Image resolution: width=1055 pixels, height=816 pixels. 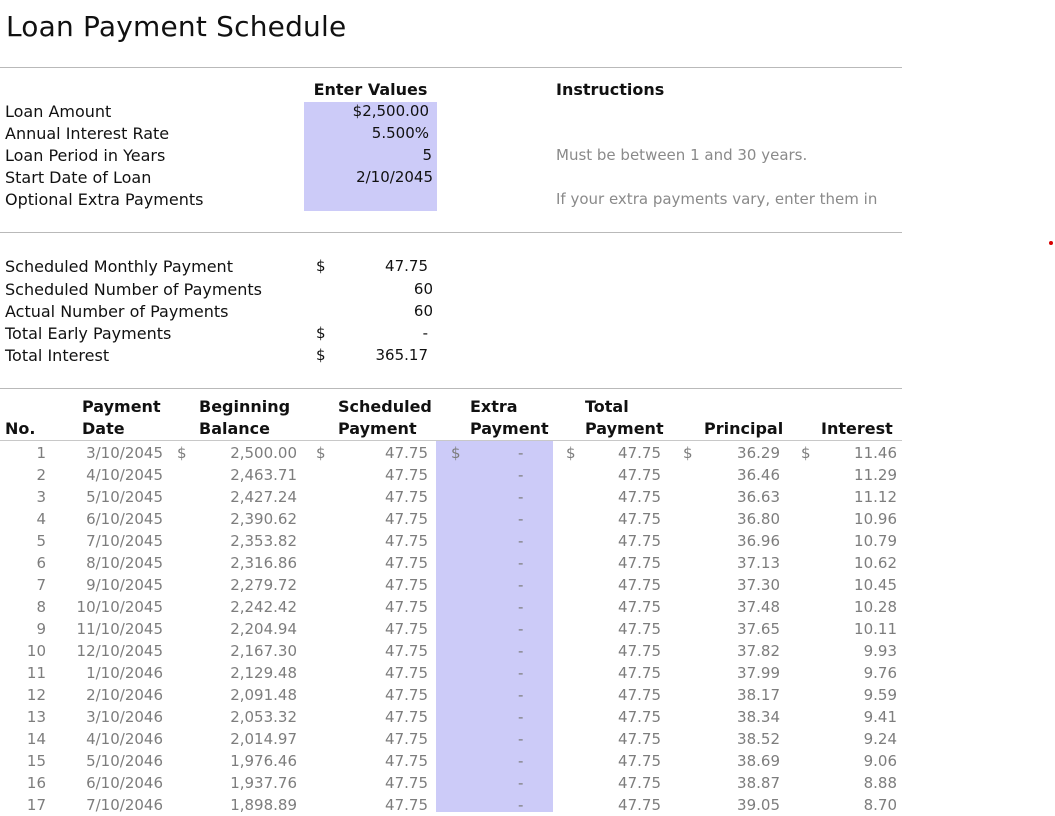 What do you see at coordinates (119, 266) in the screenshot?
I see `summary-label: Scheduled Monthly Payment` at bounding box center [119, 266].